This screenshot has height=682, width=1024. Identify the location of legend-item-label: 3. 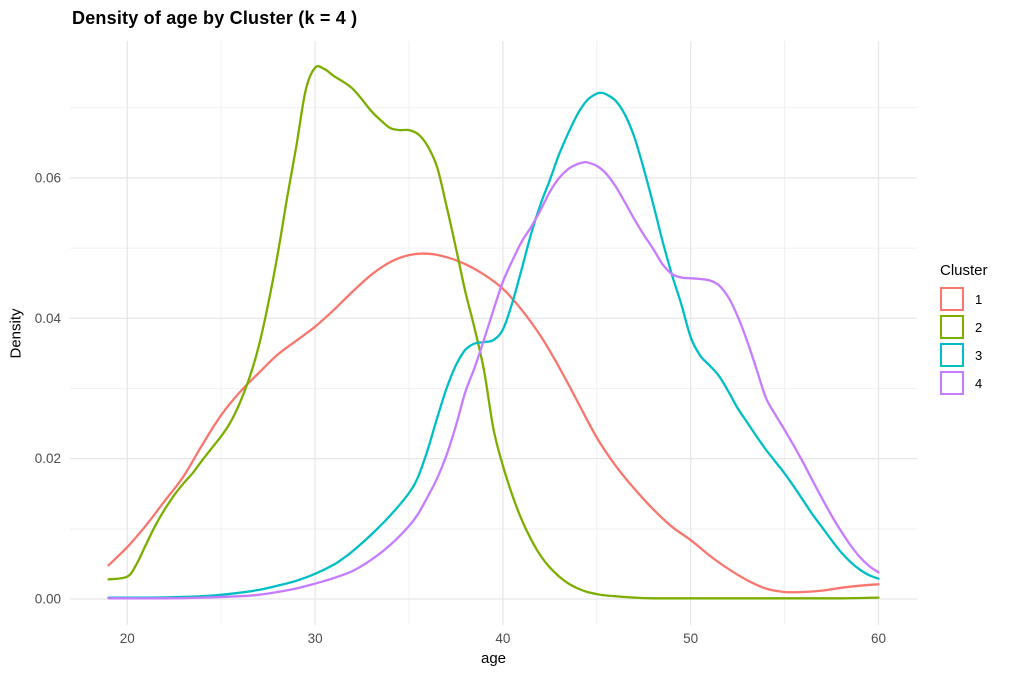
(979, 355).